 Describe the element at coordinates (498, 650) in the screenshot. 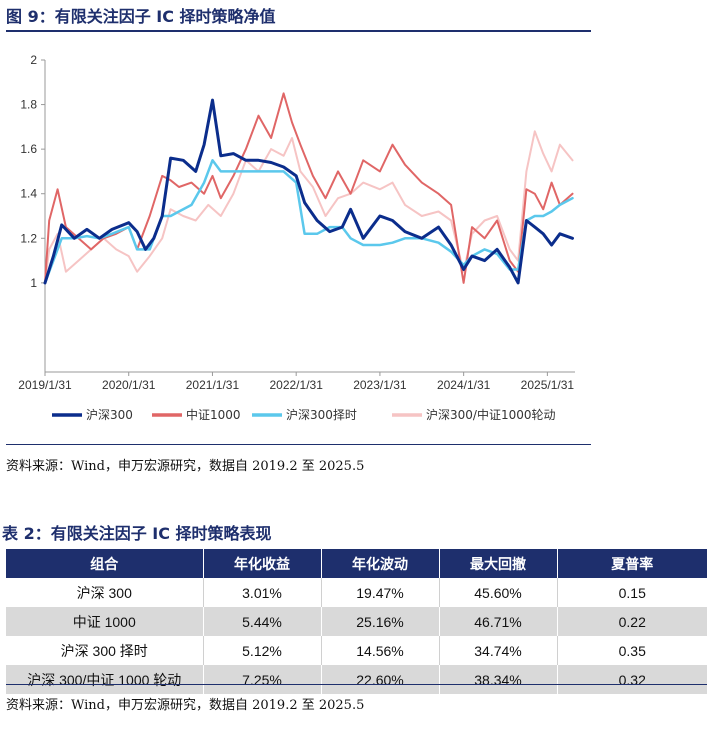

I see `cell-max-drawdown: 34.74%` at that location.